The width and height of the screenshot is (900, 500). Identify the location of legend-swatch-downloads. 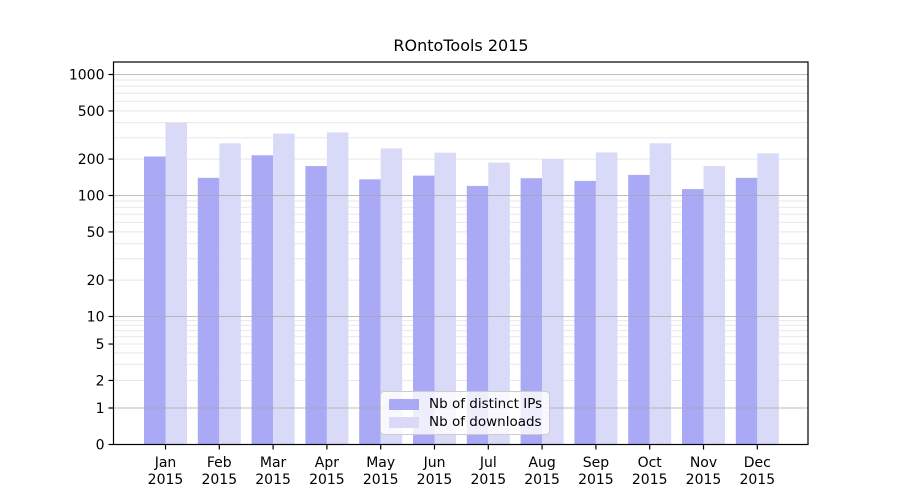
(404, 422).